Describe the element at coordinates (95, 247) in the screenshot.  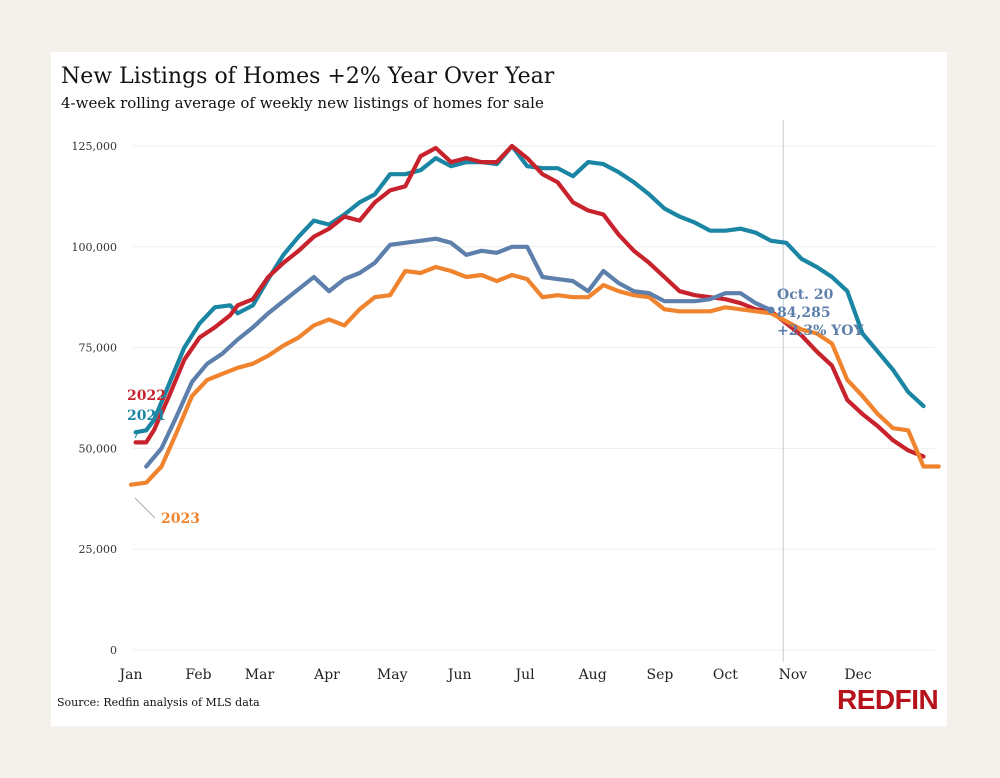
I see `y-tick-label: 100,000` at that location.